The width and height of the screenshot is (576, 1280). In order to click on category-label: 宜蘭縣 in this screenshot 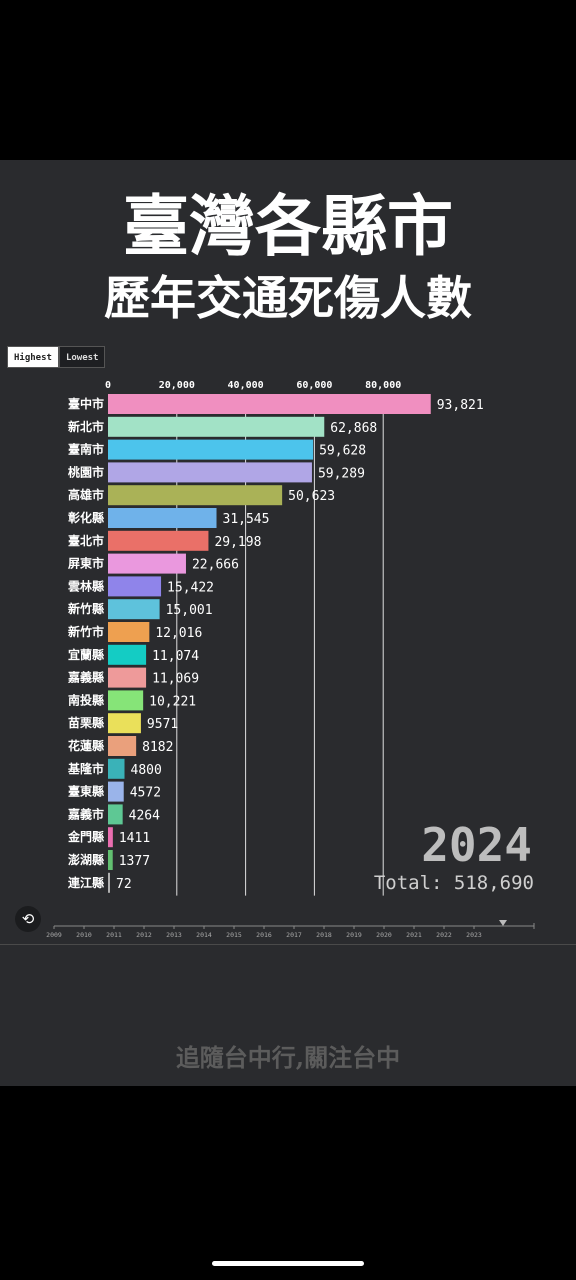, I will do `click(86, 654)`.